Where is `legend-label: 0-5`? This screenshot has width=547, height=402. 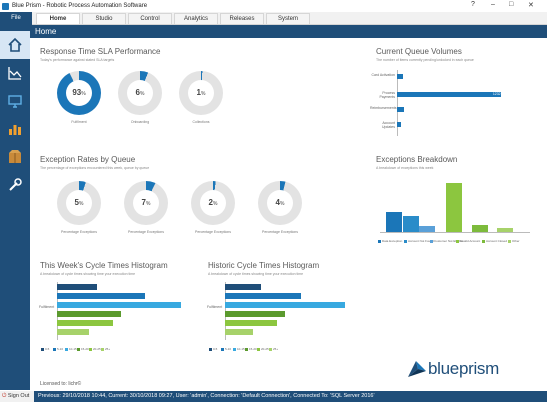 legend-label: 0-5 is located at coordinates (47, 349).